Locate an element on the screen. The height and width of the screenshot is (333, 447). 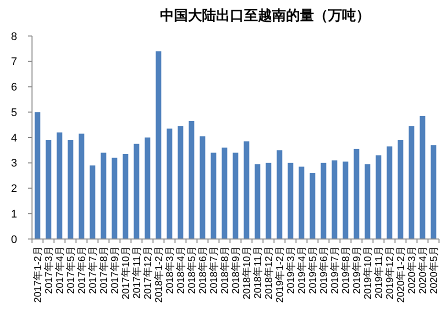
x-tick-label: 2017年9月 is located at coordinates (115, 270).